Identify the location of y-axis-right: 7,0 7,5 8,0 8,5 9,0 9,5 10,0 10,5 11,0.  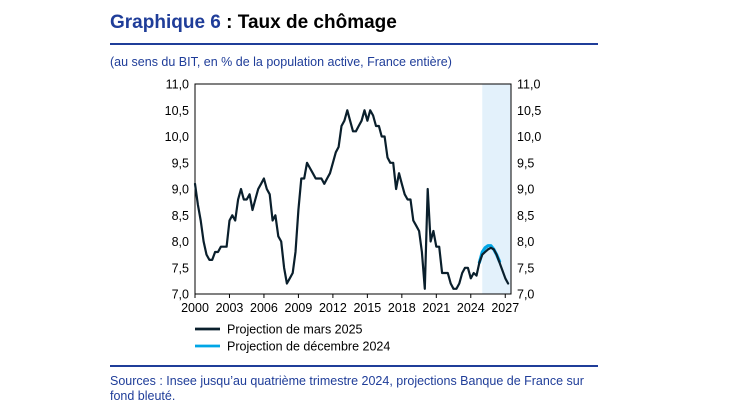
(529, 190).